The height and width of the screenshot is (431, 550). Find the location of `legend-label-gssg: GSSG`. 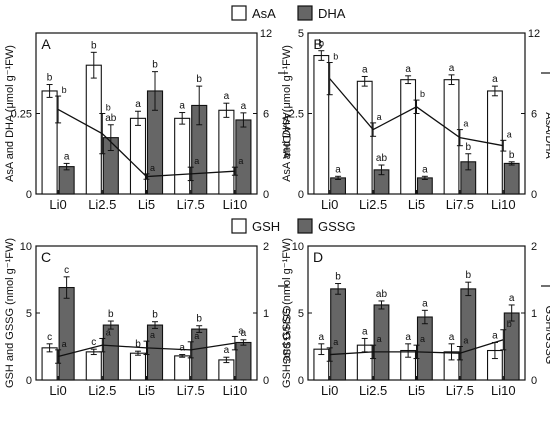

legend-label-gssg: GSSG is located at coordinates (337, 226).